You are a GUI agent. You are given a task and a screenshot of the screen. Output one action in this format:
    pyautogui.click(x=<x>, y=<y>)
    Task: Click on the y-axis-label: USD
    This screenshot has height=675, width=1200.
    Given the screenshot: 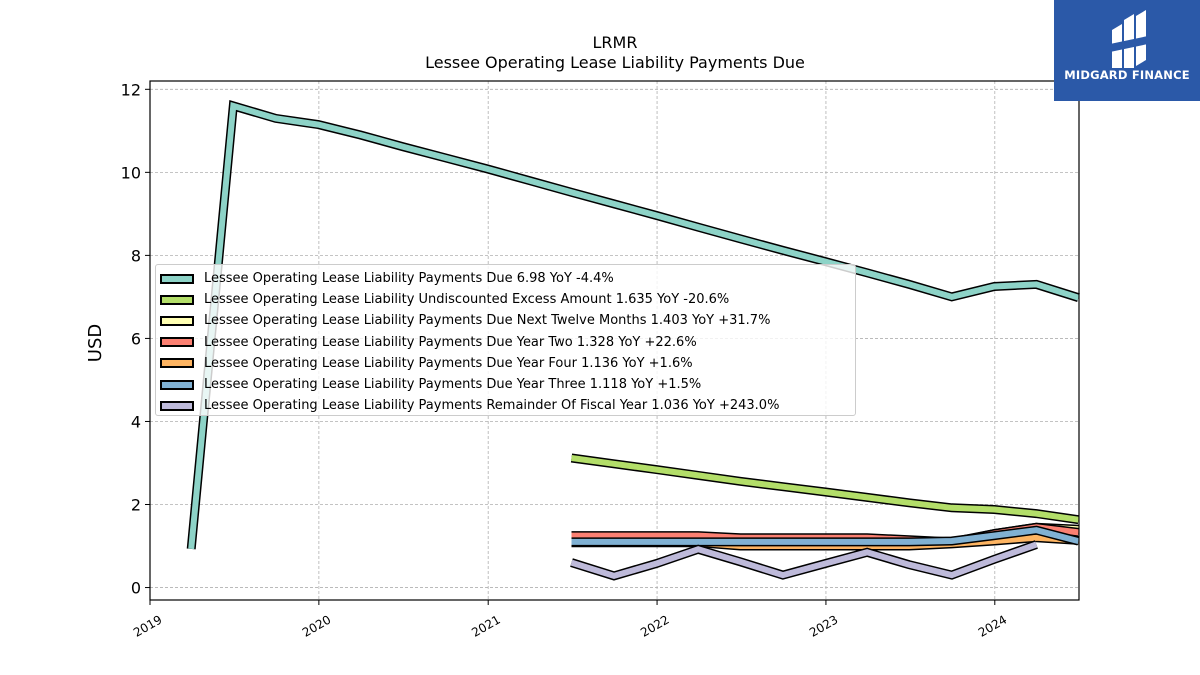 What is the action you would take?
    pyautogui.click(x=95, y=343)
    